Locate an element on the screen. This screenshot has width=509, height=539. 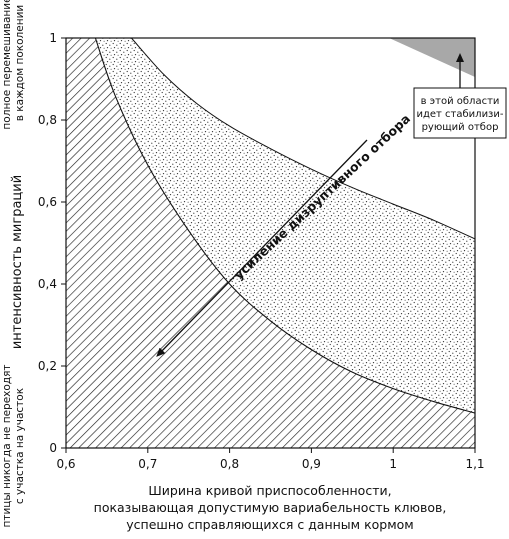
callout-box is located at coordinates (460, 113).